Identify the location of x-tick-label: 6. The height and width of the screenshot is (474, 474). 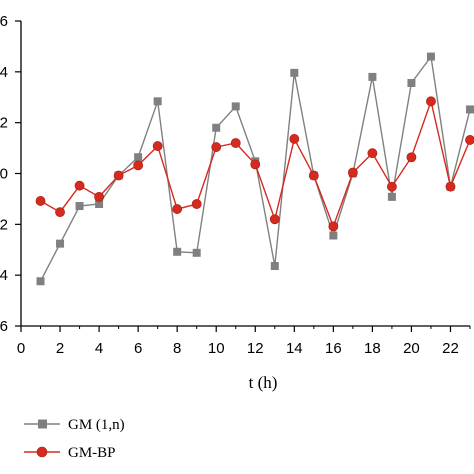
(138, 348).